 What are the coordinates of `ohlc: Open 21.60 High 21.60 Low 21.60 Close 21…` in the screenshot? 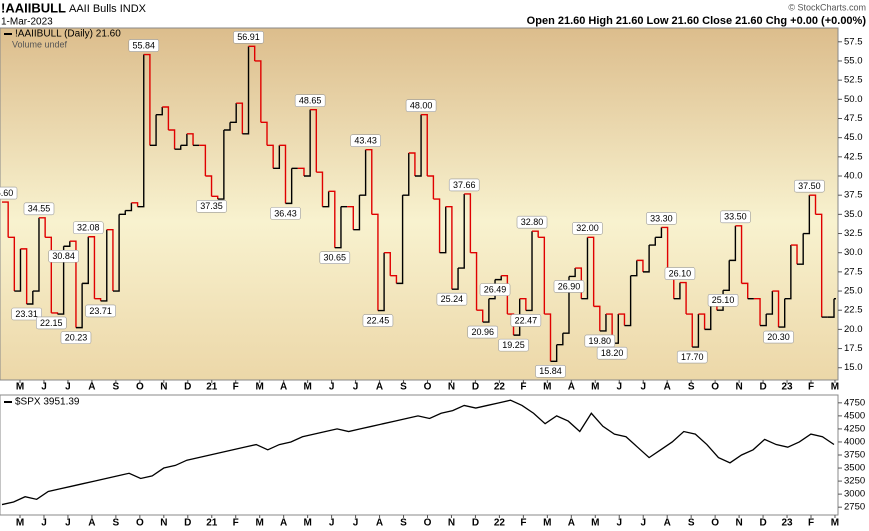 It's located at (697, 21).